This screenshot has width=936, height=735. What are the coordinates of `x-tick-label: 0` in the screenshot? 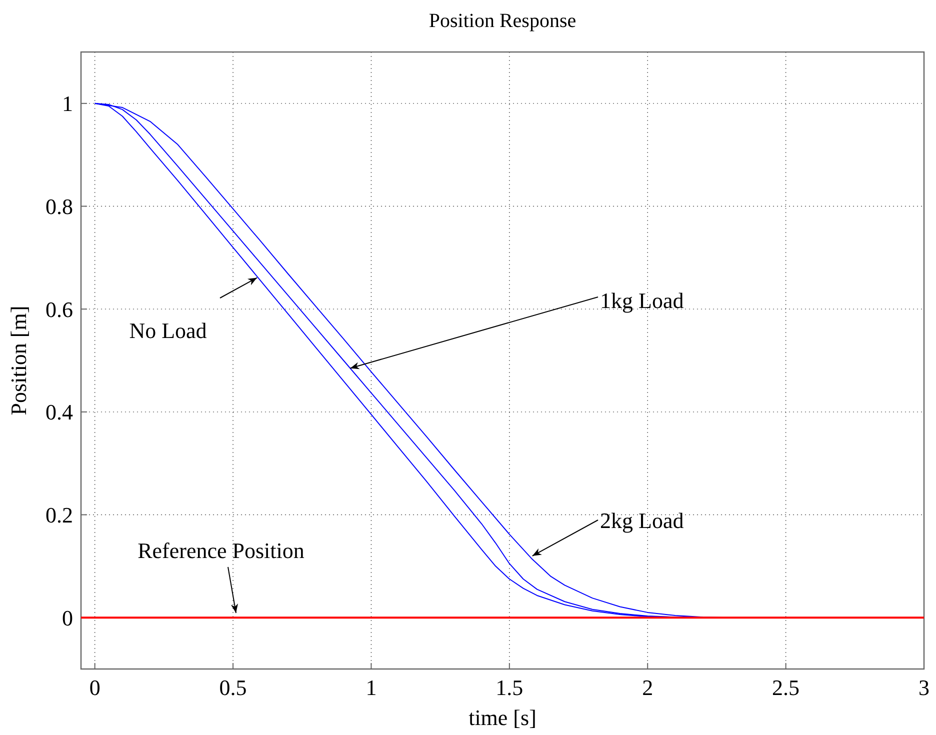 It's located at (94, 687).